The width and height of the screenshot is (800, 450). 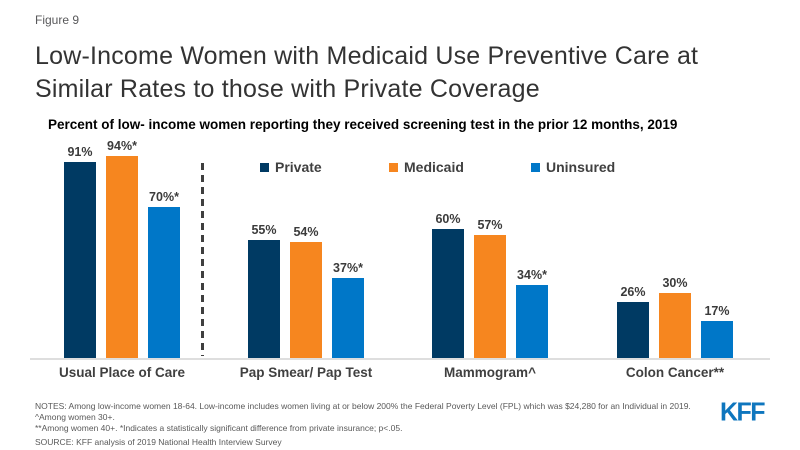 What do you see at coordinates (264, 290) in the screenshot?
I see `bar-private: 55%` at bounding box center [264, 290].